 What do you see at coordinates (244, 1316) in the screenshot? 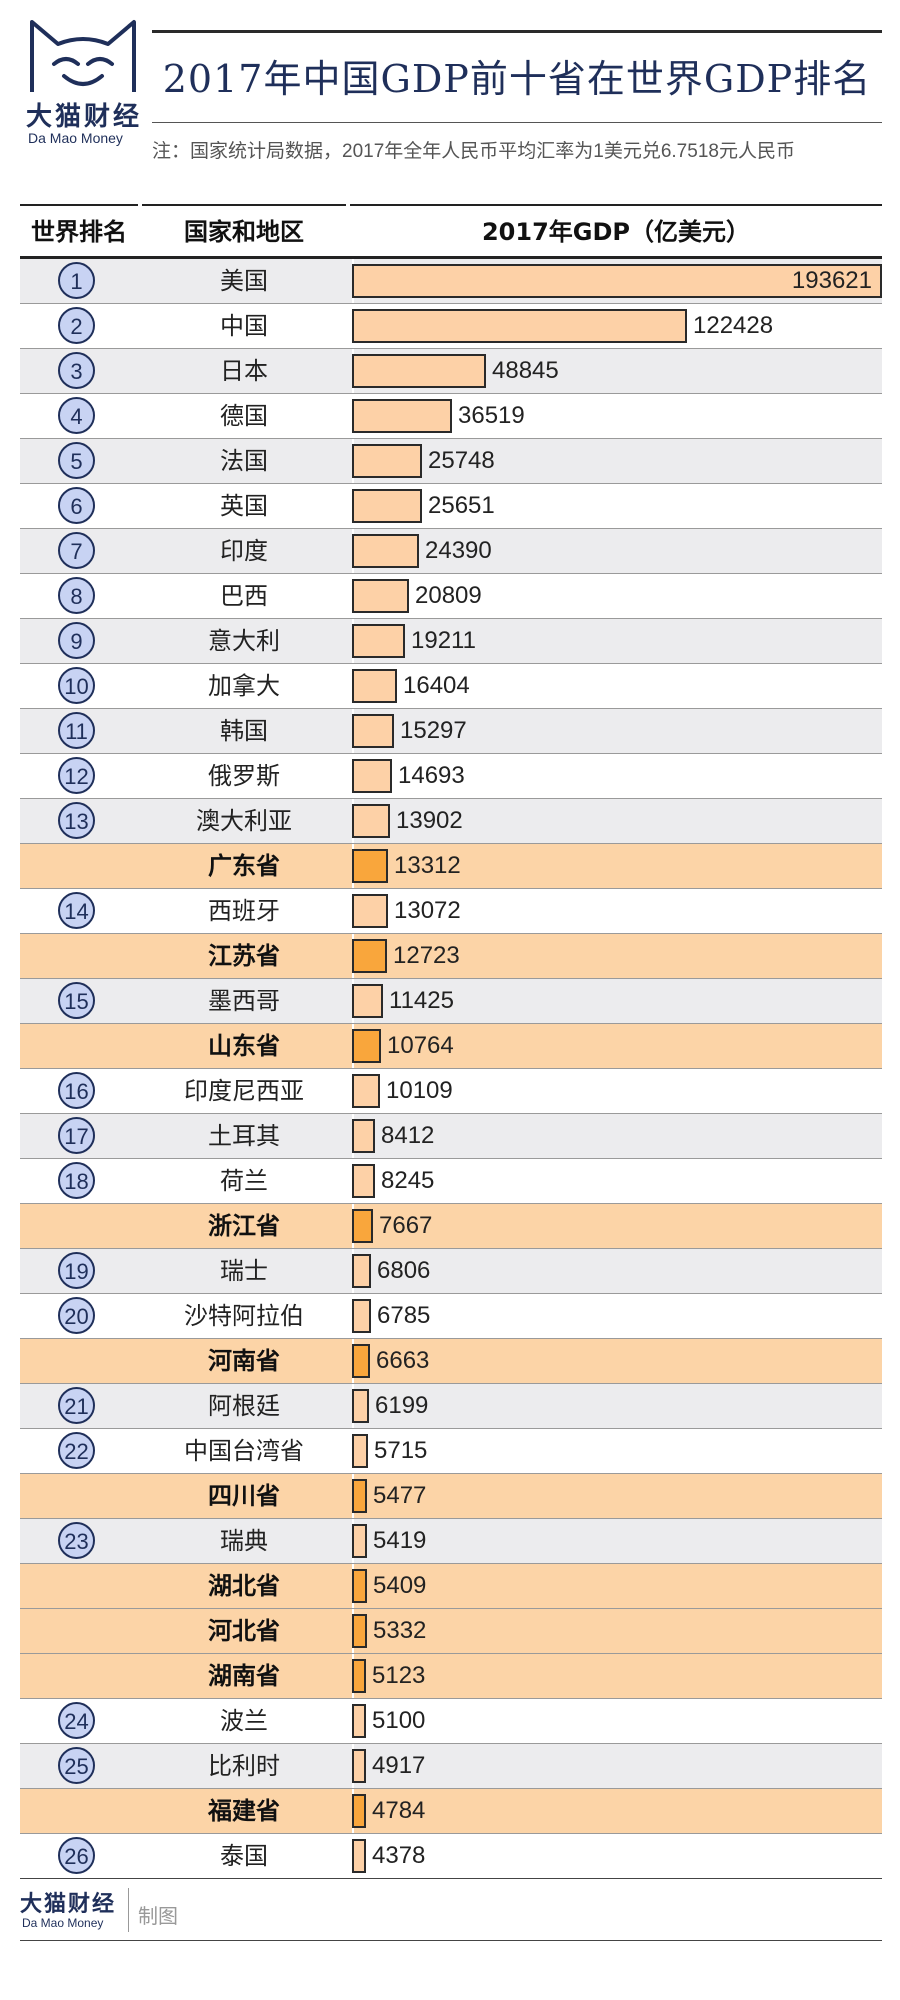
I see `region-name: 沙特阿拉伯` at bounding box center [244, 1316].